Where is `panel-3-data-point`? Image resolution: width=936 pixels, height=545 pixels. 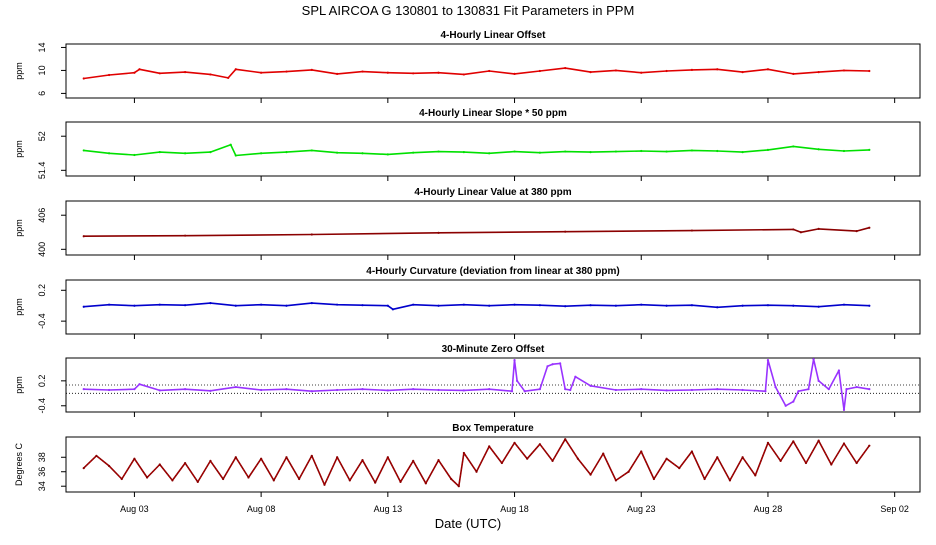
panel-3-data-point is located at coordinates (800, 232).